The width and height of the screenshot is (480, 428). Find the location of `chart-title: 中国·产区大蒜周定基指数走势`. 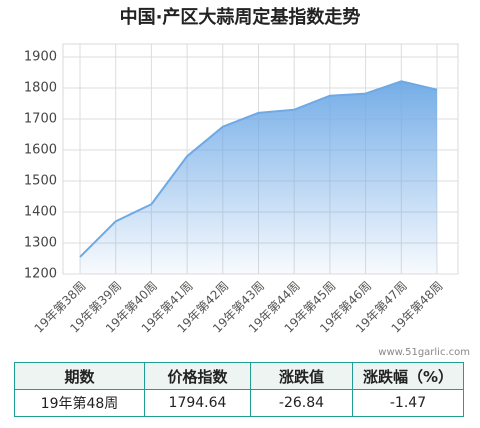

chart-title: 中国·产区大蒜周定基指数走势 is located at coordinates (240, 17).